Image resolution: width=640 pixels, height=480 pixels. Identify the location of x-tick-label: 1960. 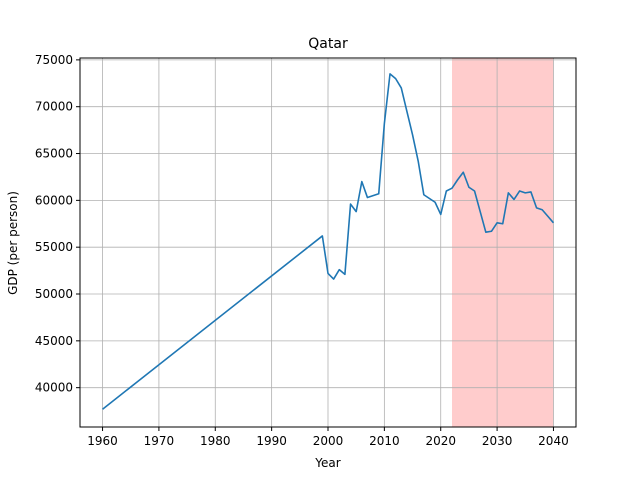
(102, 441).